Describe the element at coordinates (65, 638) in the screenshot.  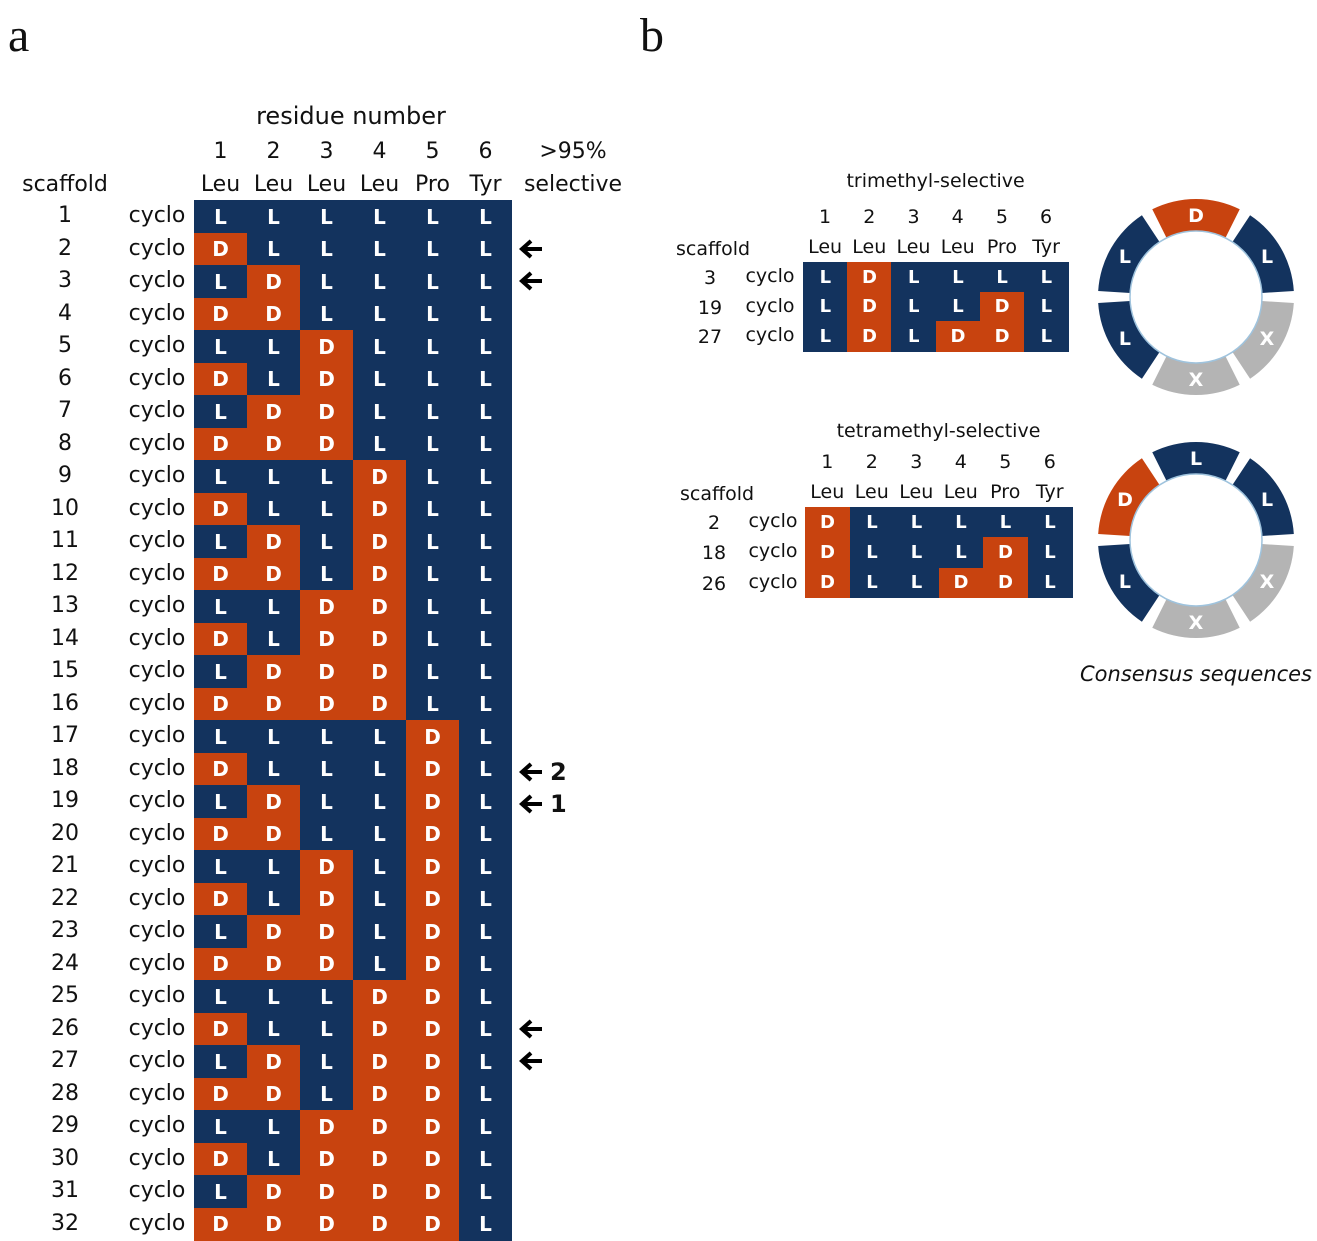
I see `scaffold-number: 14` at that location.